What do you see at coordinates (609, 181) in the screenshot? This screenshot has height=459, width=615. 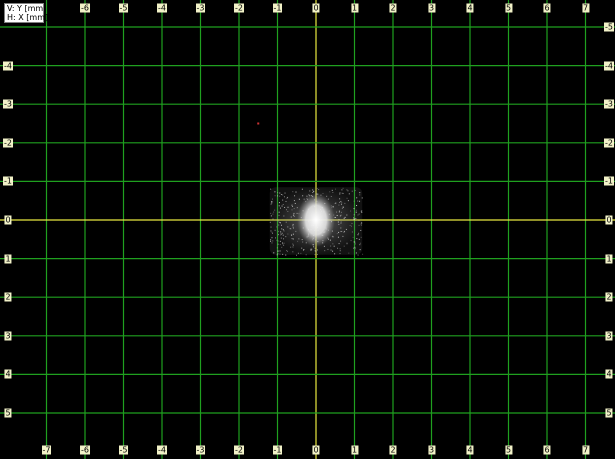 I see `y-tick-label-right: -1` at bounding box center [609, 181].